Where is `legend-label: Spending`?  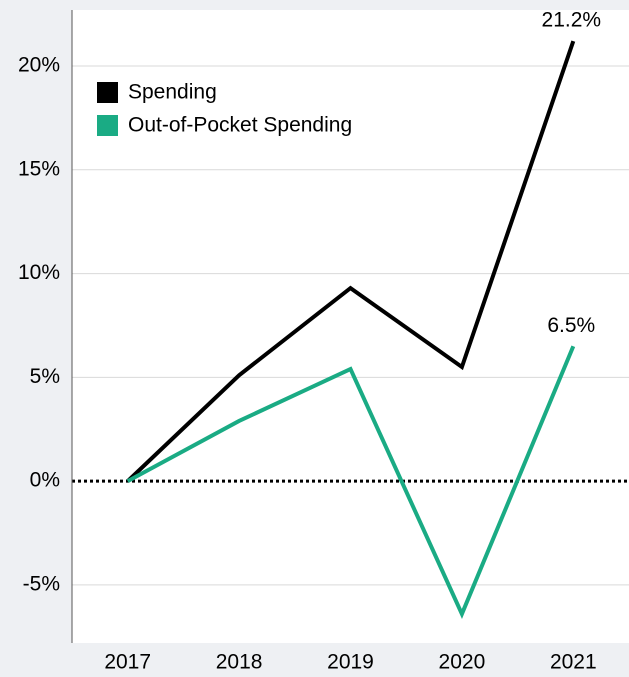
legend-label: Spending is located at coordinates (172, 92).